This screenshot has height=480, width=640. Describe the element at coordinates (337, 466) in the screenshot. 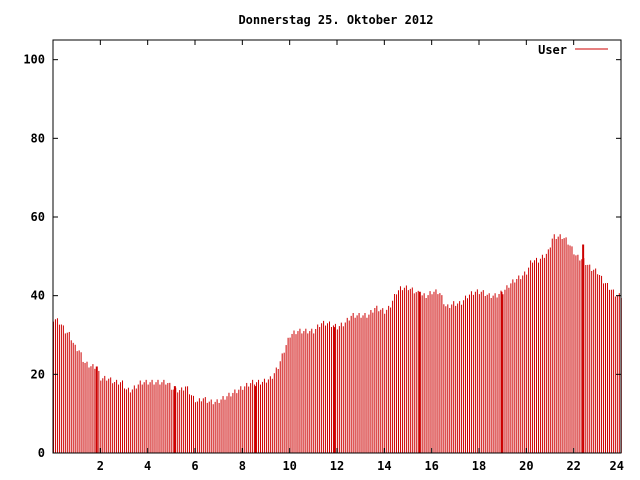

I see `x-tick-label: 12` at that location.